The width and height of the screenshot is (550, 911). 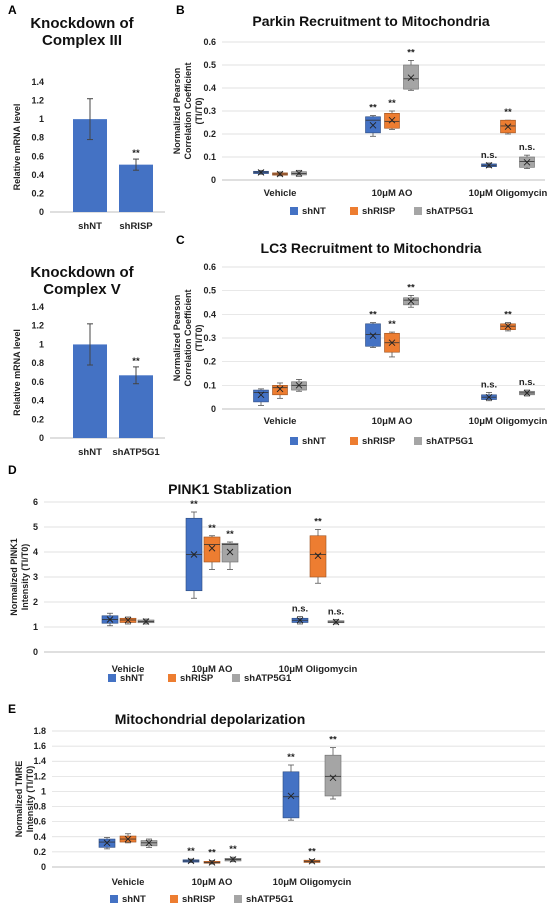 I want to click on y-tick-label: 6, so click(x=35, y=502).